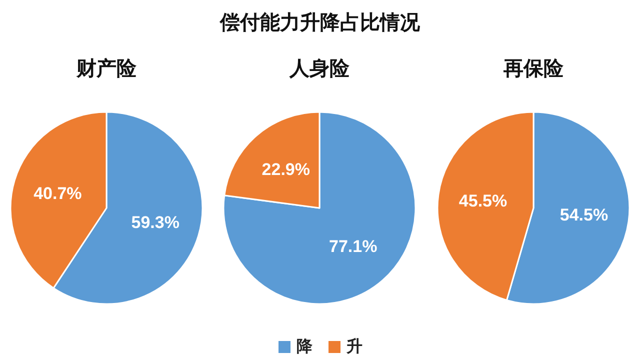 The height and width of the screenshot is (364, 640). I want to click on data-label: 45.5%, so click(482, 200).